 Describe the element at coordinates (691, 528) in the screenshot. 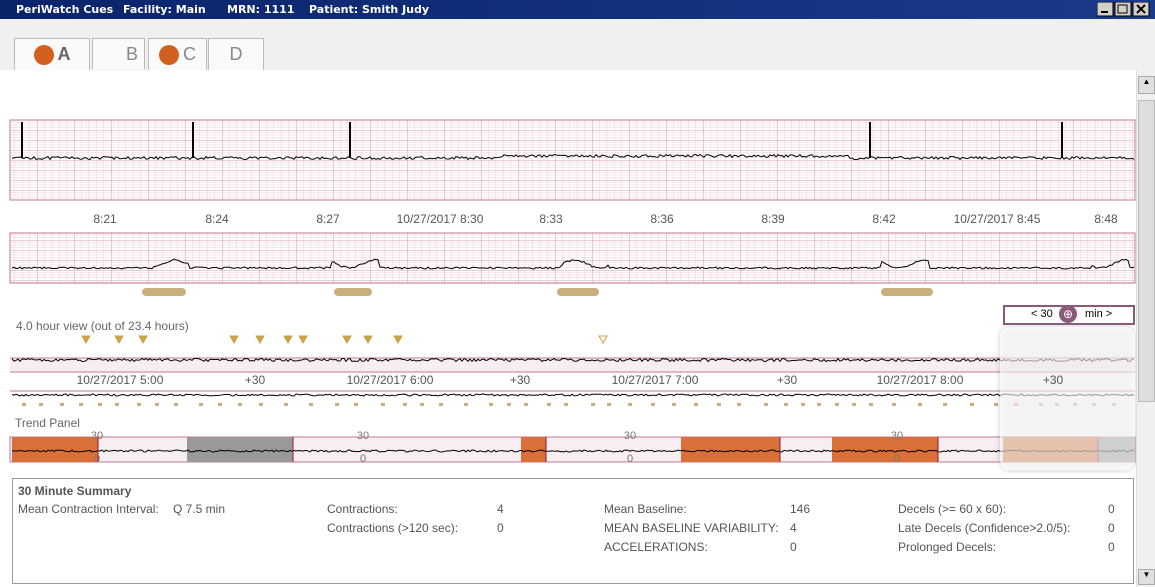

I see `summary-label: MEAN BASELINE VARIABILITY:` at that location.